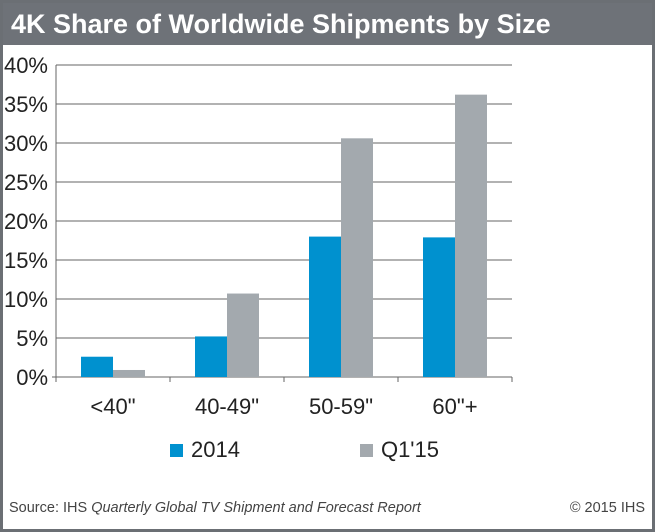  Describe the element at coordinates (50, 508) in the screenshot. I see `source-prefix: Source: IHS` at that location.